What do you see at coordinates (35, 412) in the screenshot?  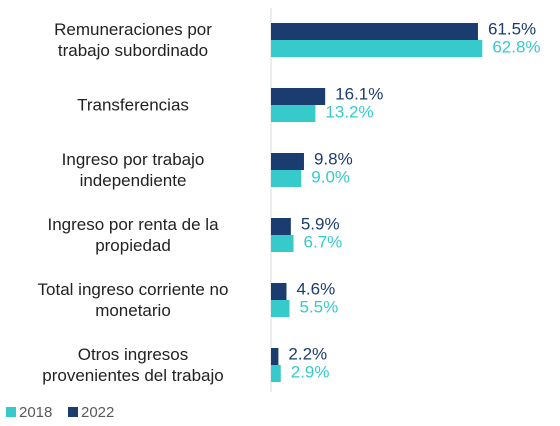 I see `legend-label: 2018` at bounding box center [35, 412].